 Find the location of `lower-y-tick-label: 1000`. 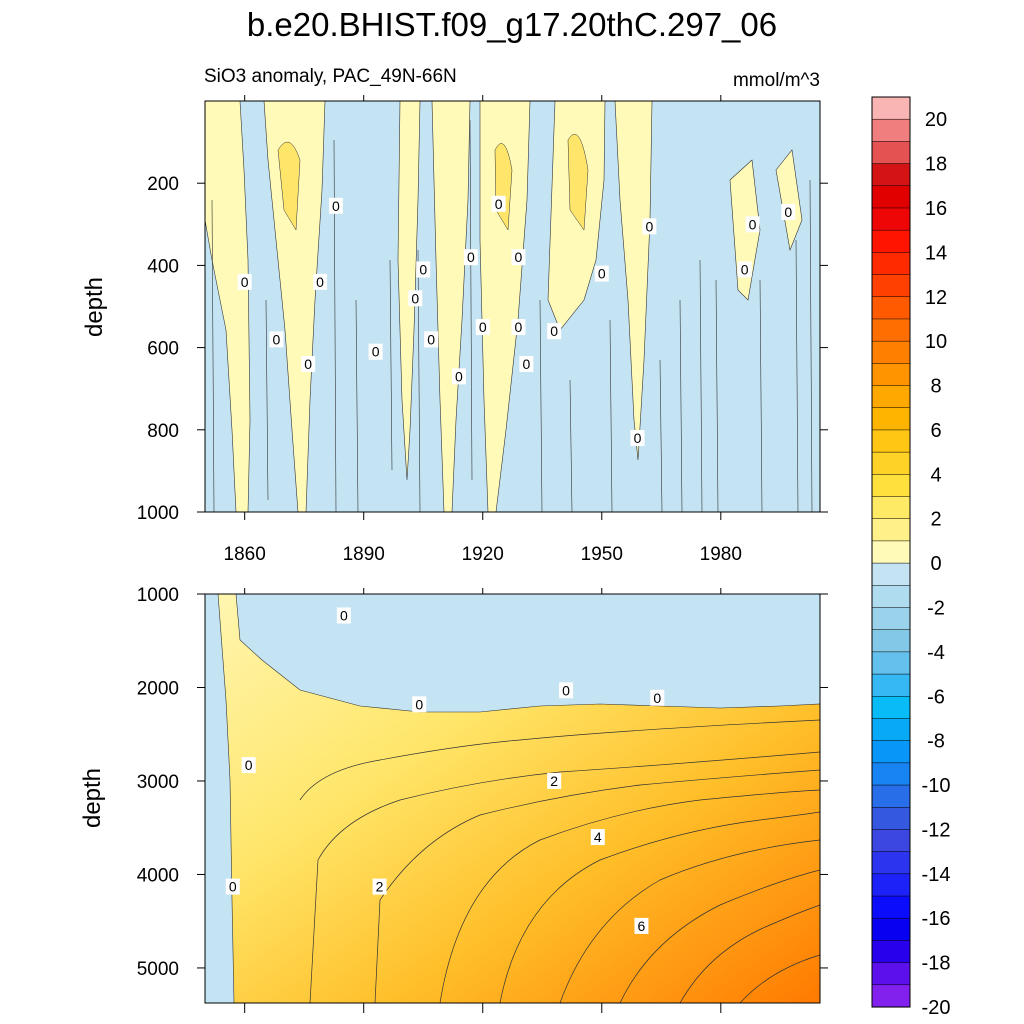

lower-y-tick-label: 1000 is located at coordinates (158, 595).